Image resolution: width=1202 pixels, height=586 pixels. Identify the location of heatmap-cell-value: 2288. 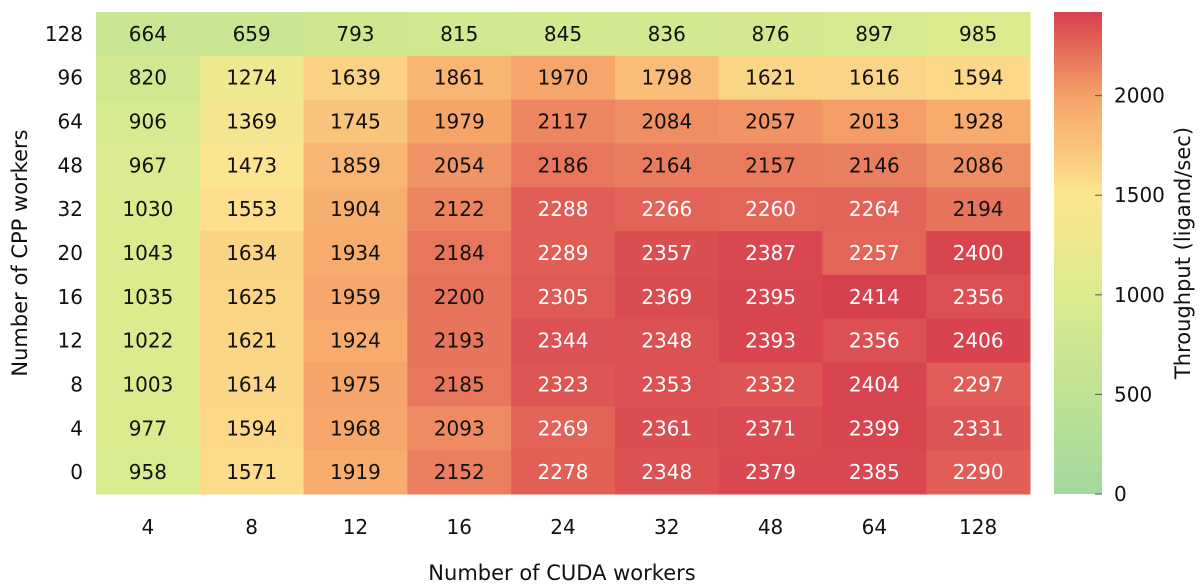
(563, 209).